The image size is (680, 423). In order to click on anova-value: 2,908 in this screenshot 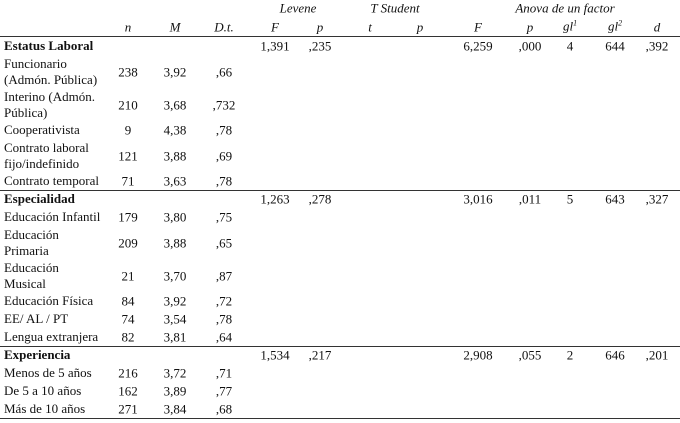, I will do `click(478, 355)`.